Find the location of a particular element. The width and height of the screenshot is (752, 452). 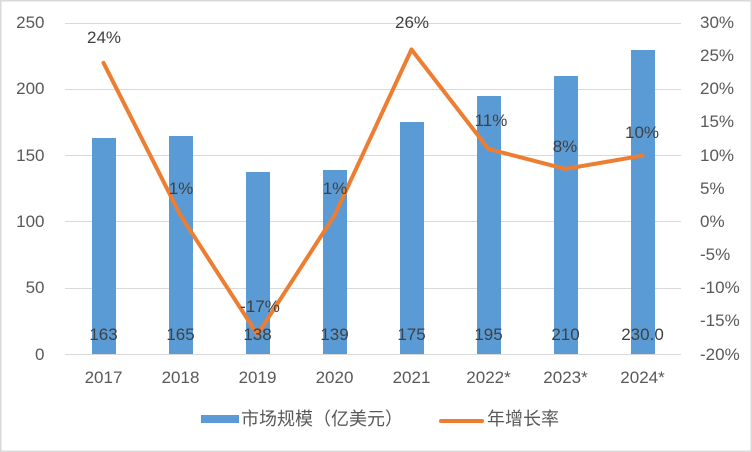

legend-bar-swatch is located at coordinates (220, 418).